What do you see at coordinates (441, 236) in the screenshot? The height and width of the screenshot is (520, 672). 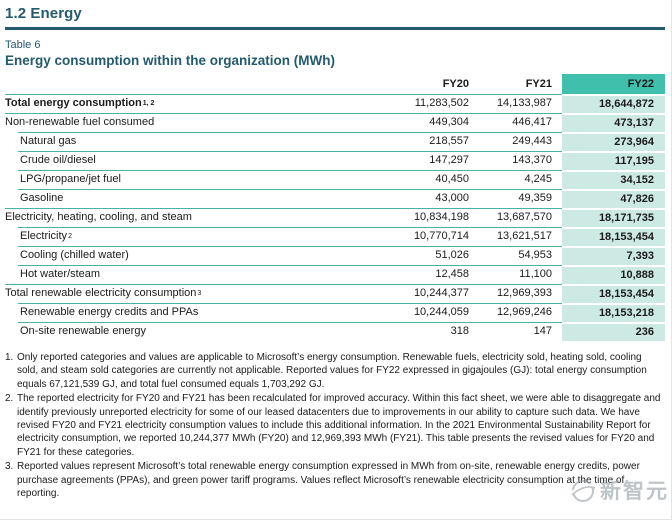 I see `fy20-value: 10,770,714` at bounding box center [441, 236].